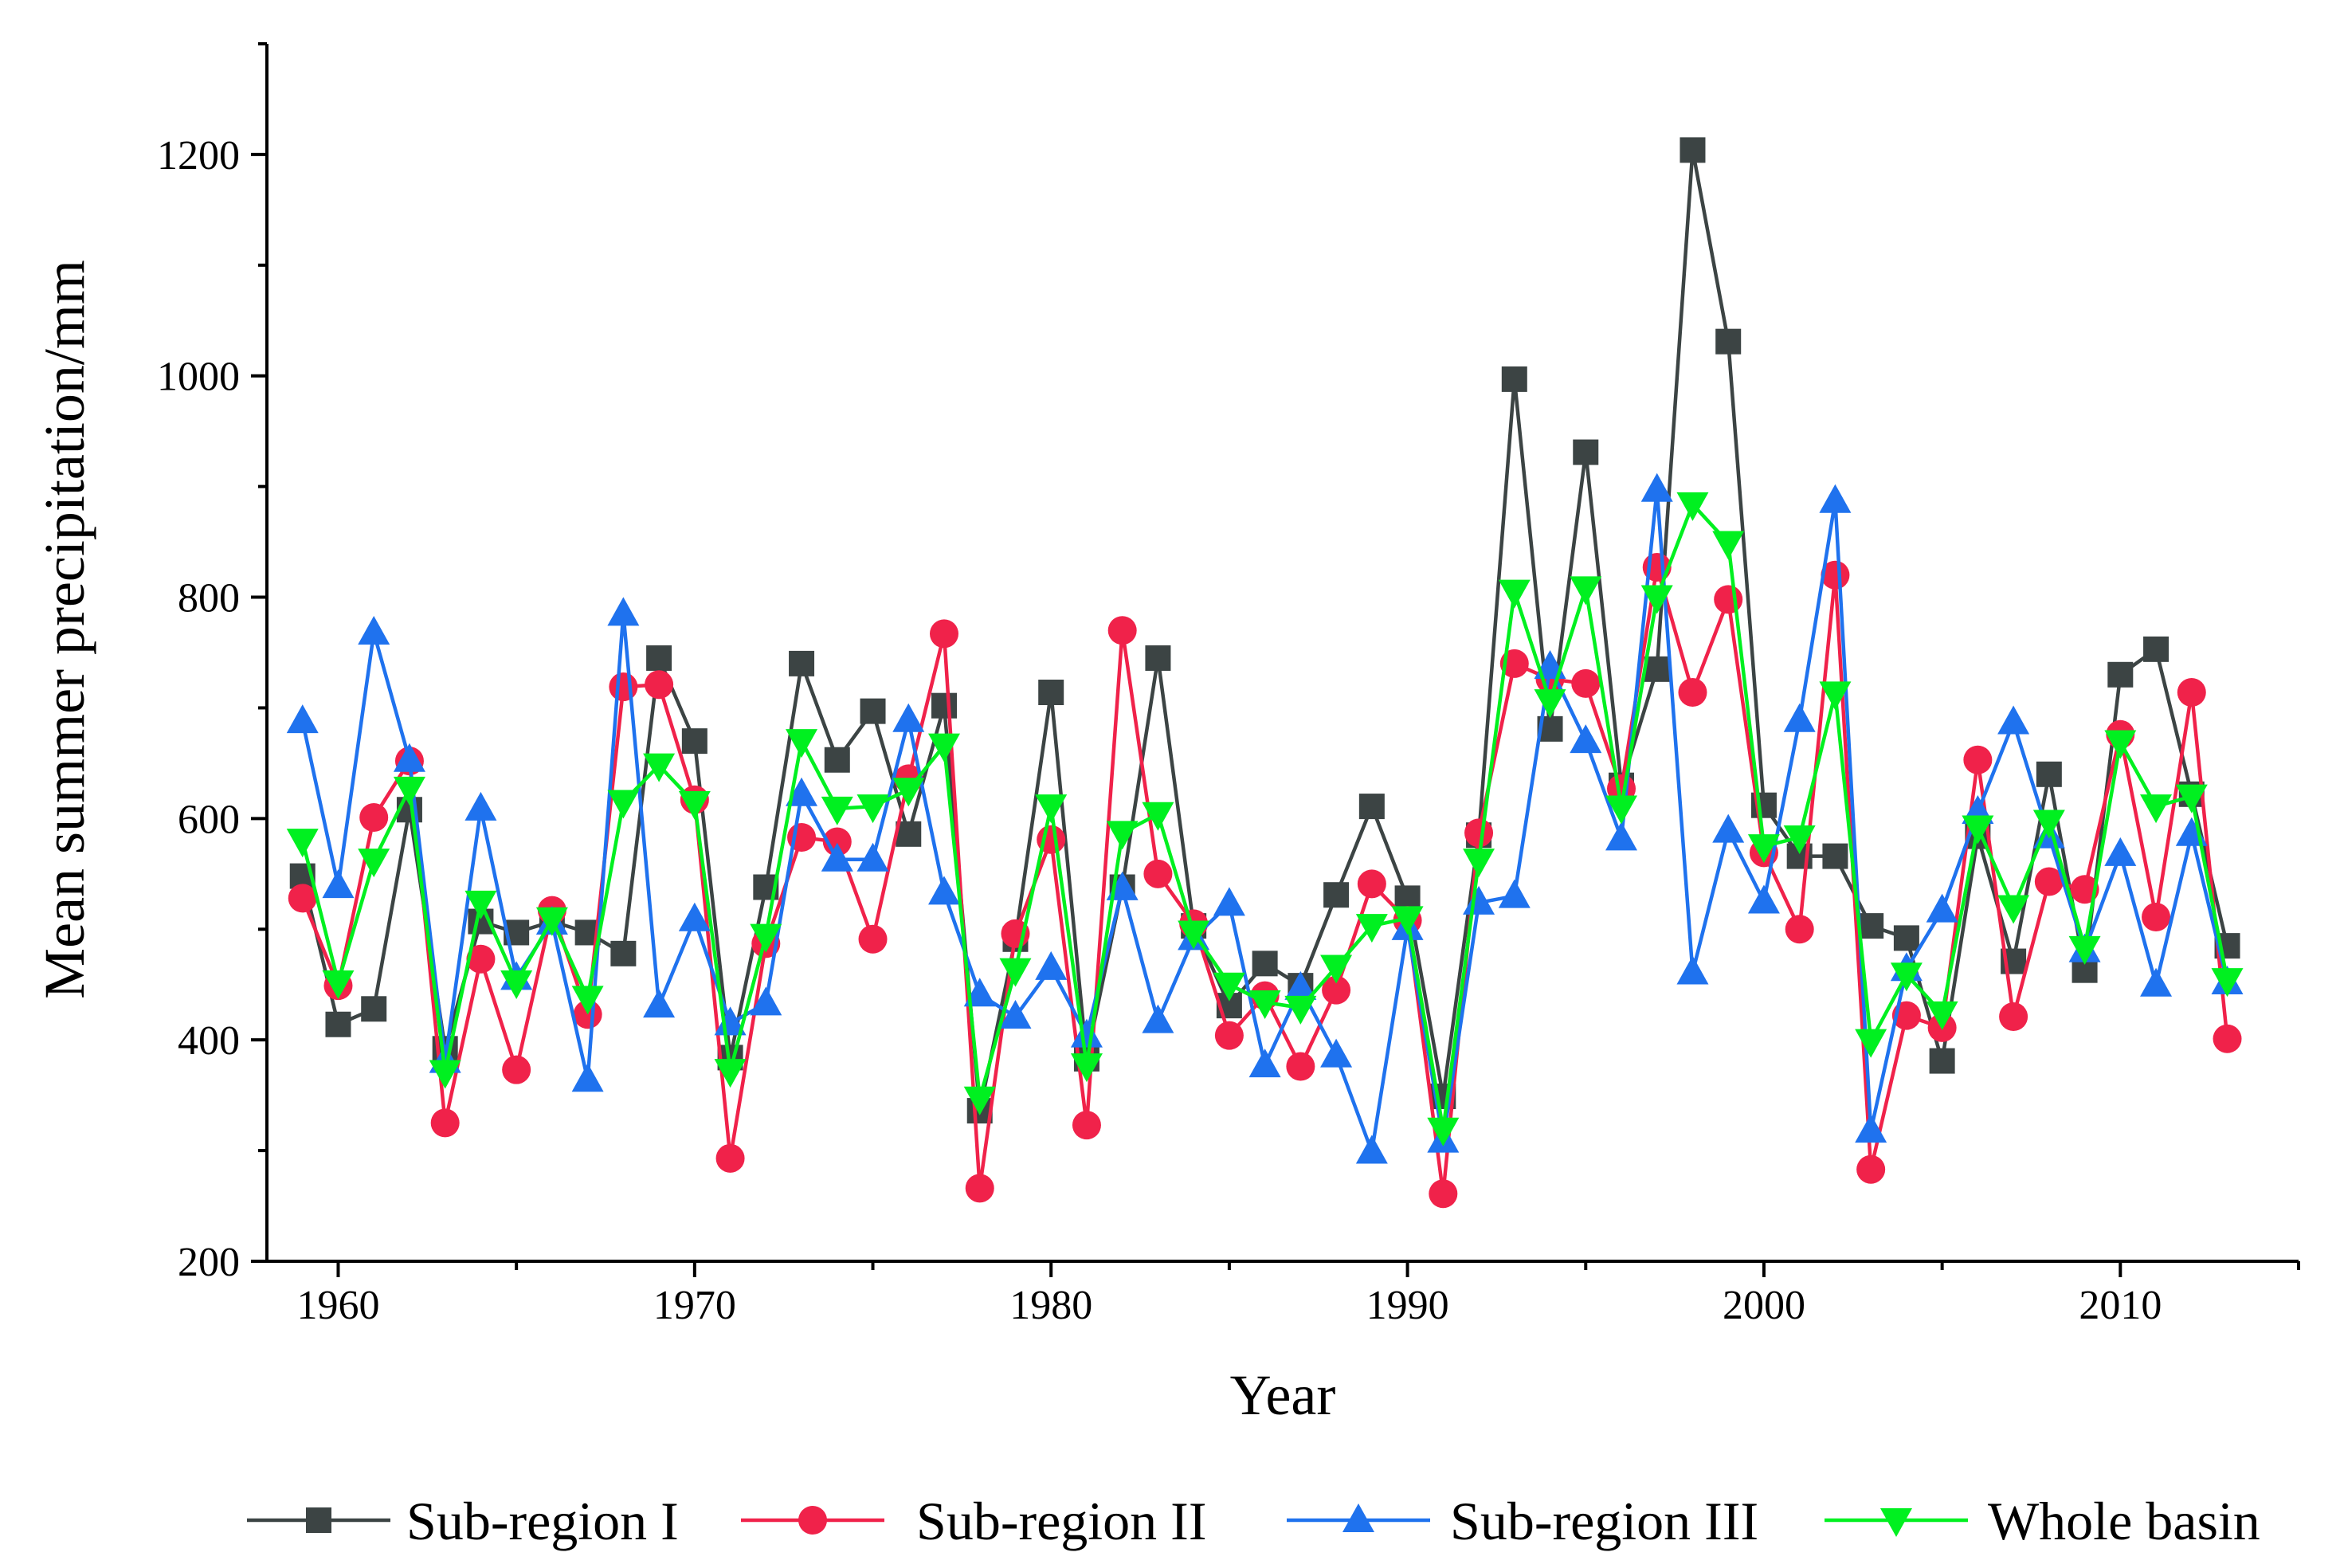 This screenshot has width=2340, height=1568. What do you see at coordinates (1764, 1305) in the screenshot?
I see `x-tick-label: 2000` at bounding box center [1764, 1305].